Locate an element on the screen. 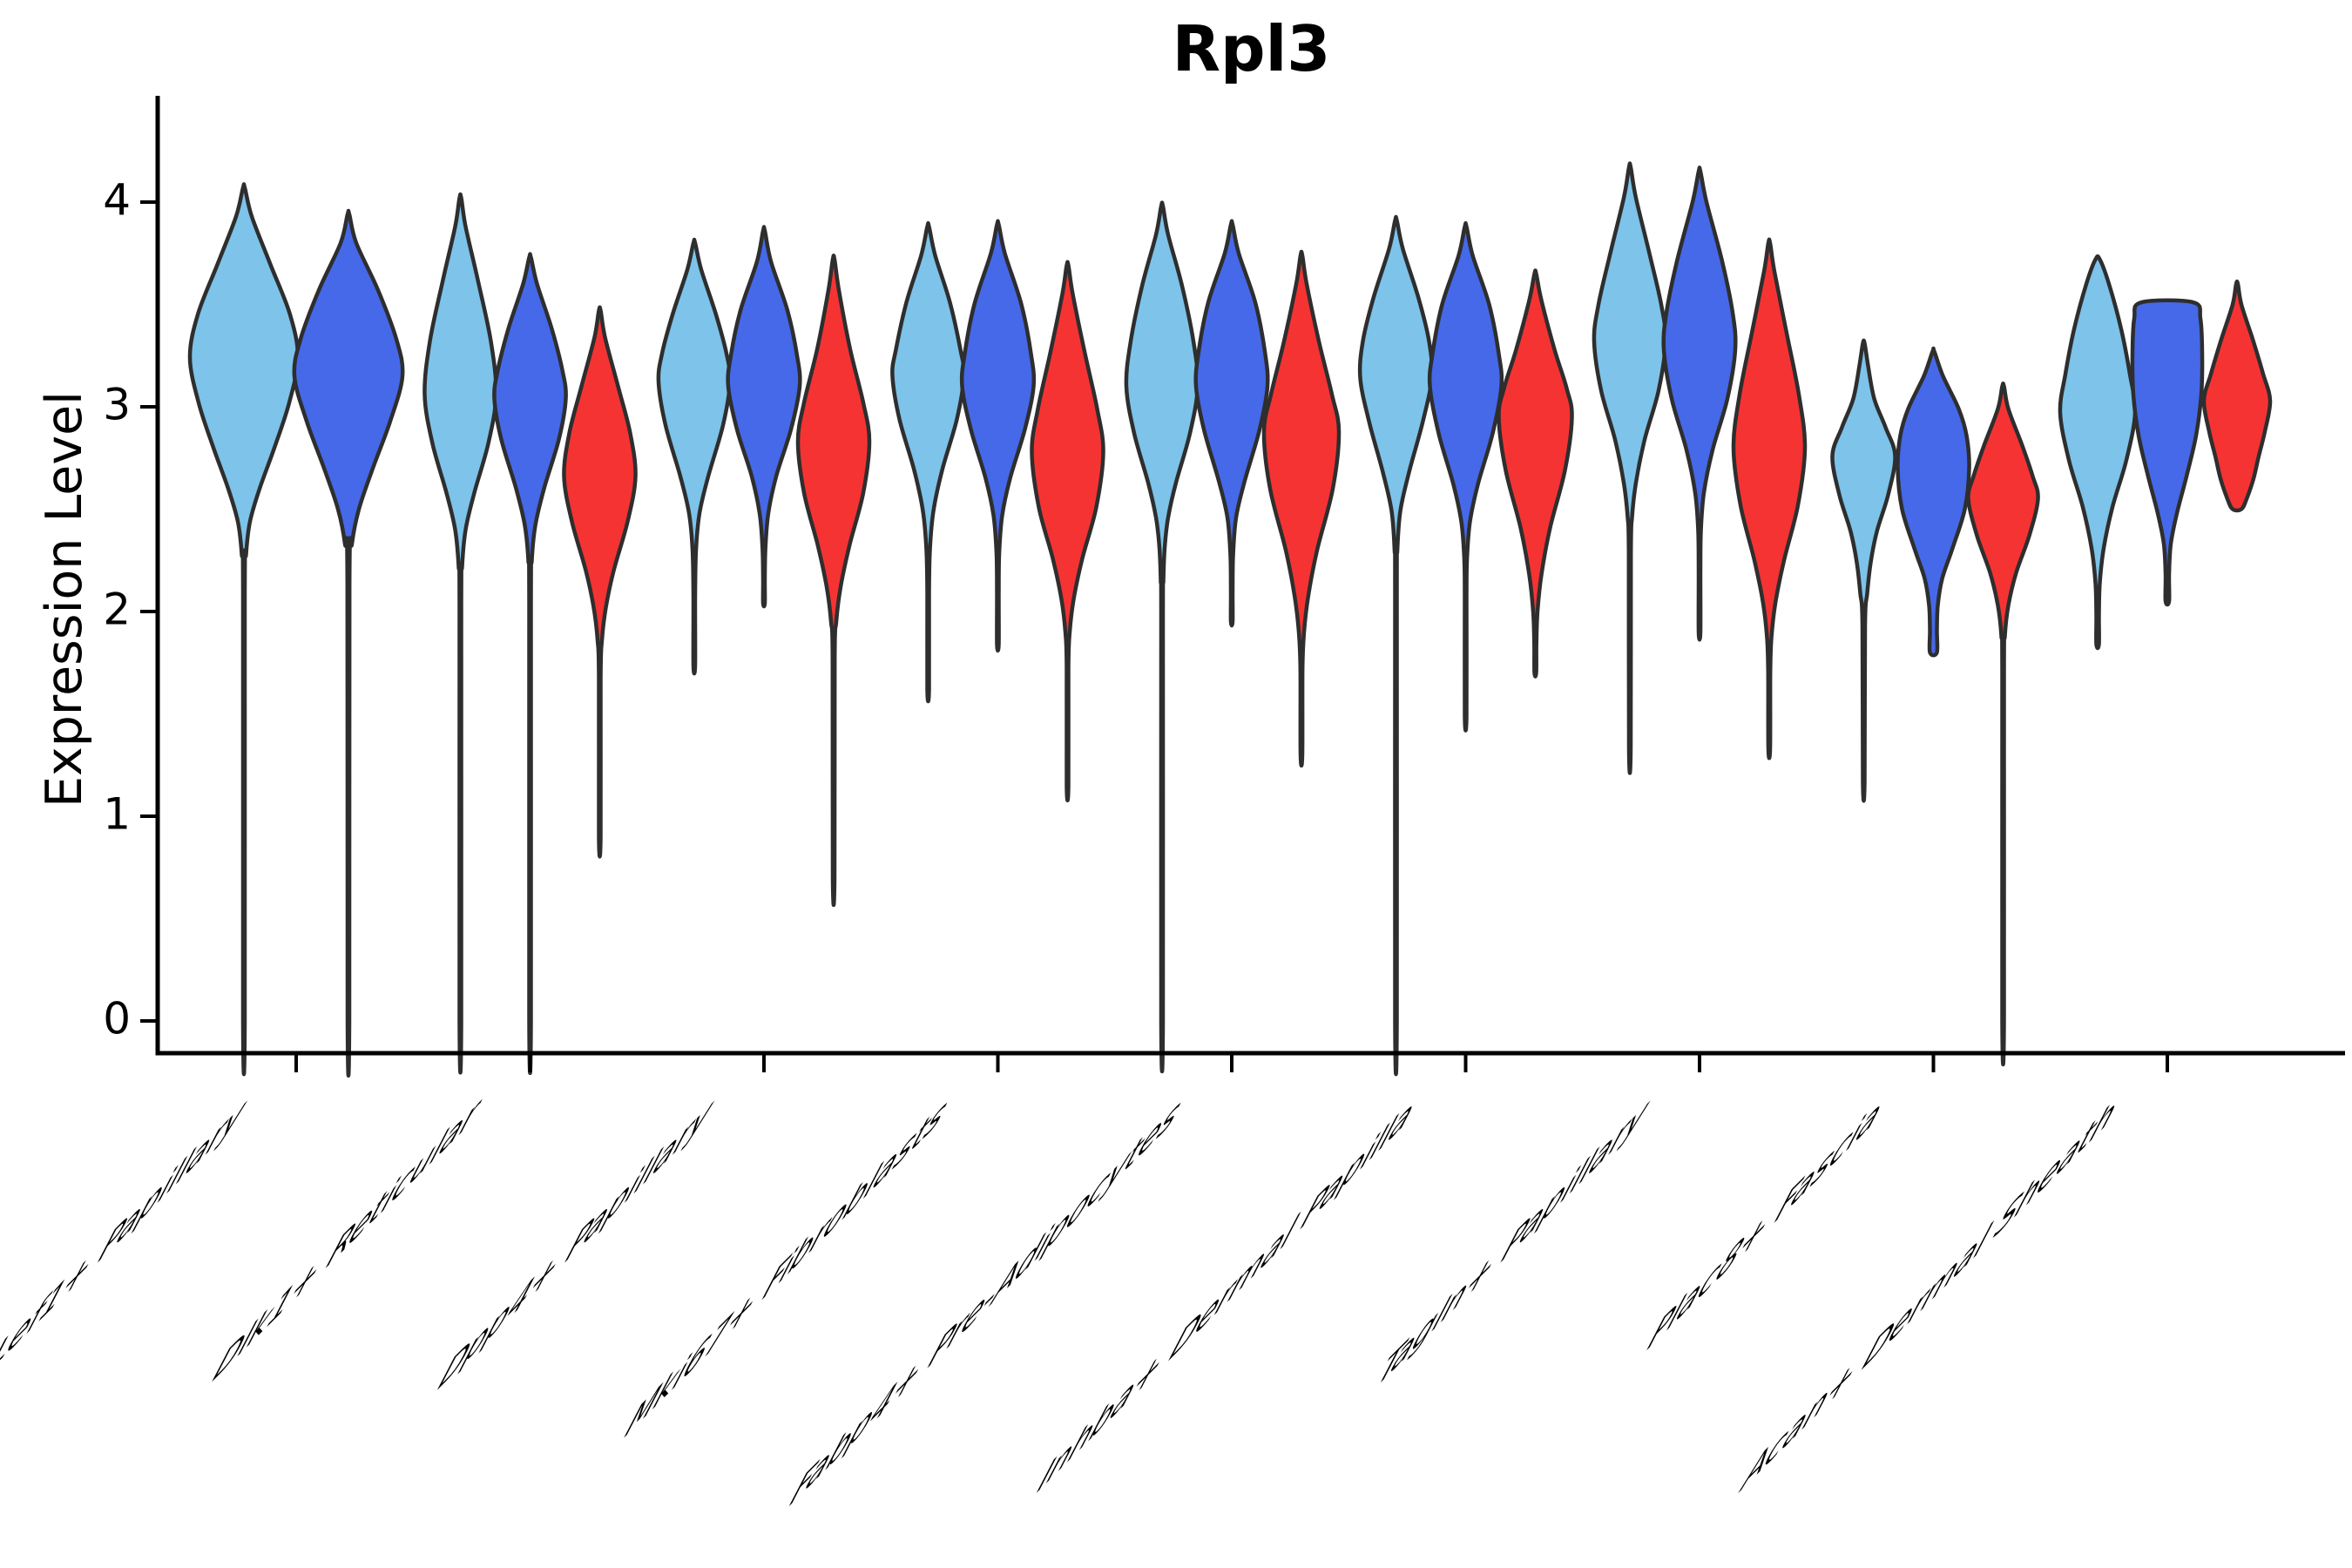  y-tick-label: 3 is located at coordinates (117, 405).